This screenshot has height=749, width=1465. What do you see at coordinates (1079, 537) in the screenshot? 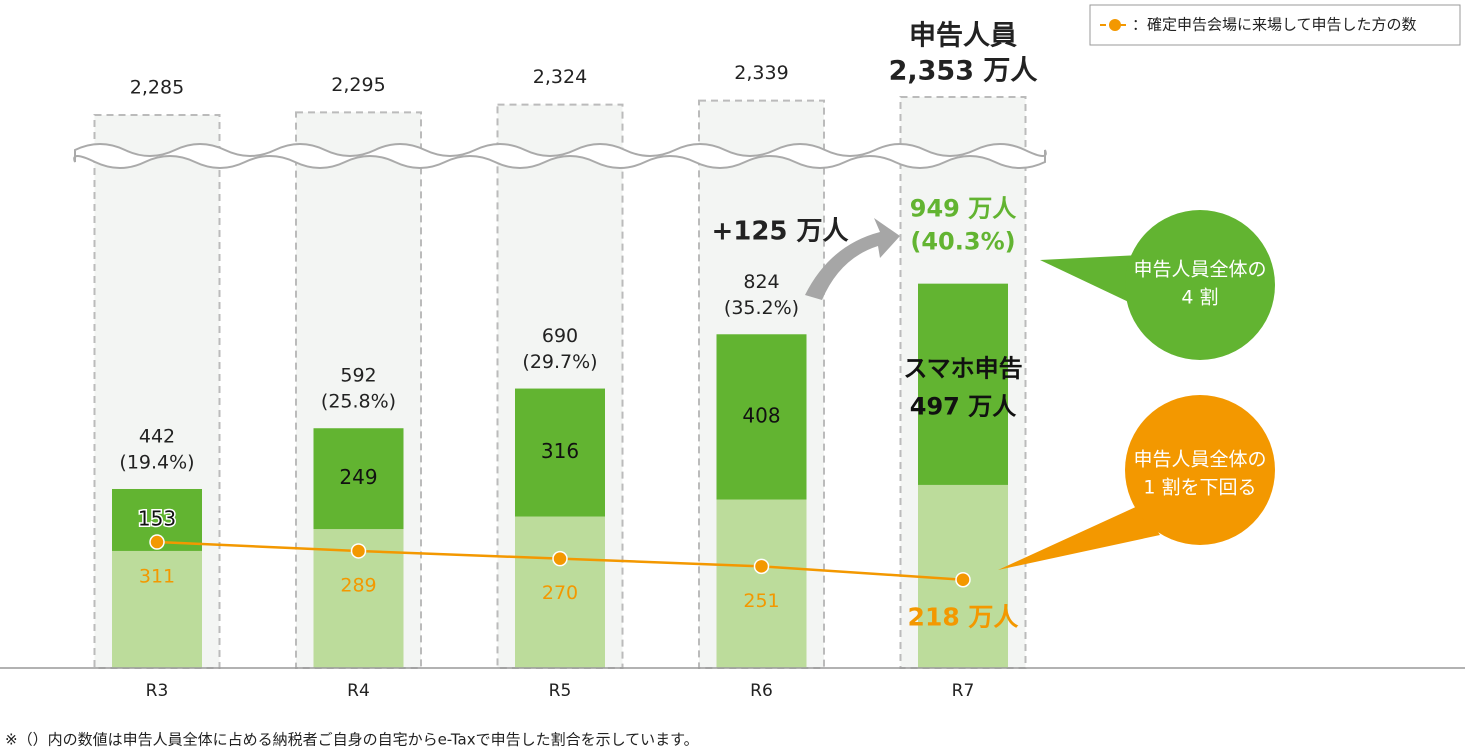
I see `bubble-orange-tail` at bounding box center [1079, 537].